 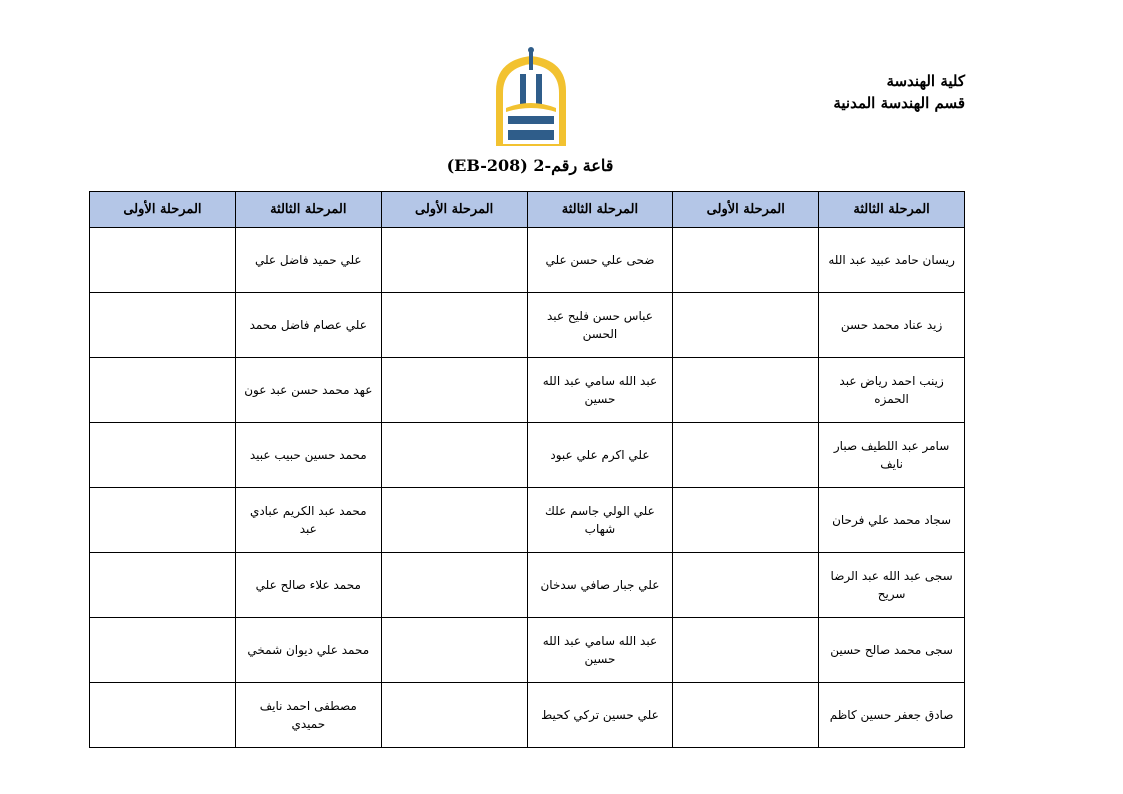 What do you see at coordinates (891, 325) in the screenshot?
I see `student-name-cell: زيد عناد محمد حسن` at bounding box center [891, 325].